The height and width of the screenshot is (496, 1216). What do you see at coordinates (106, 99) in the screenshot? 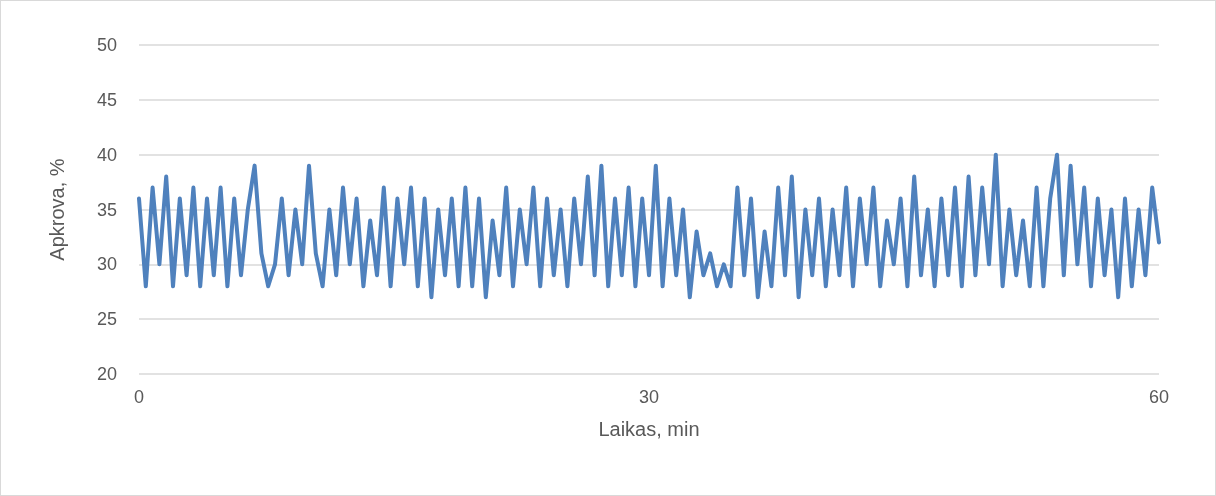
I see `y-tick-label: 45` at bounding box center [106, 99].